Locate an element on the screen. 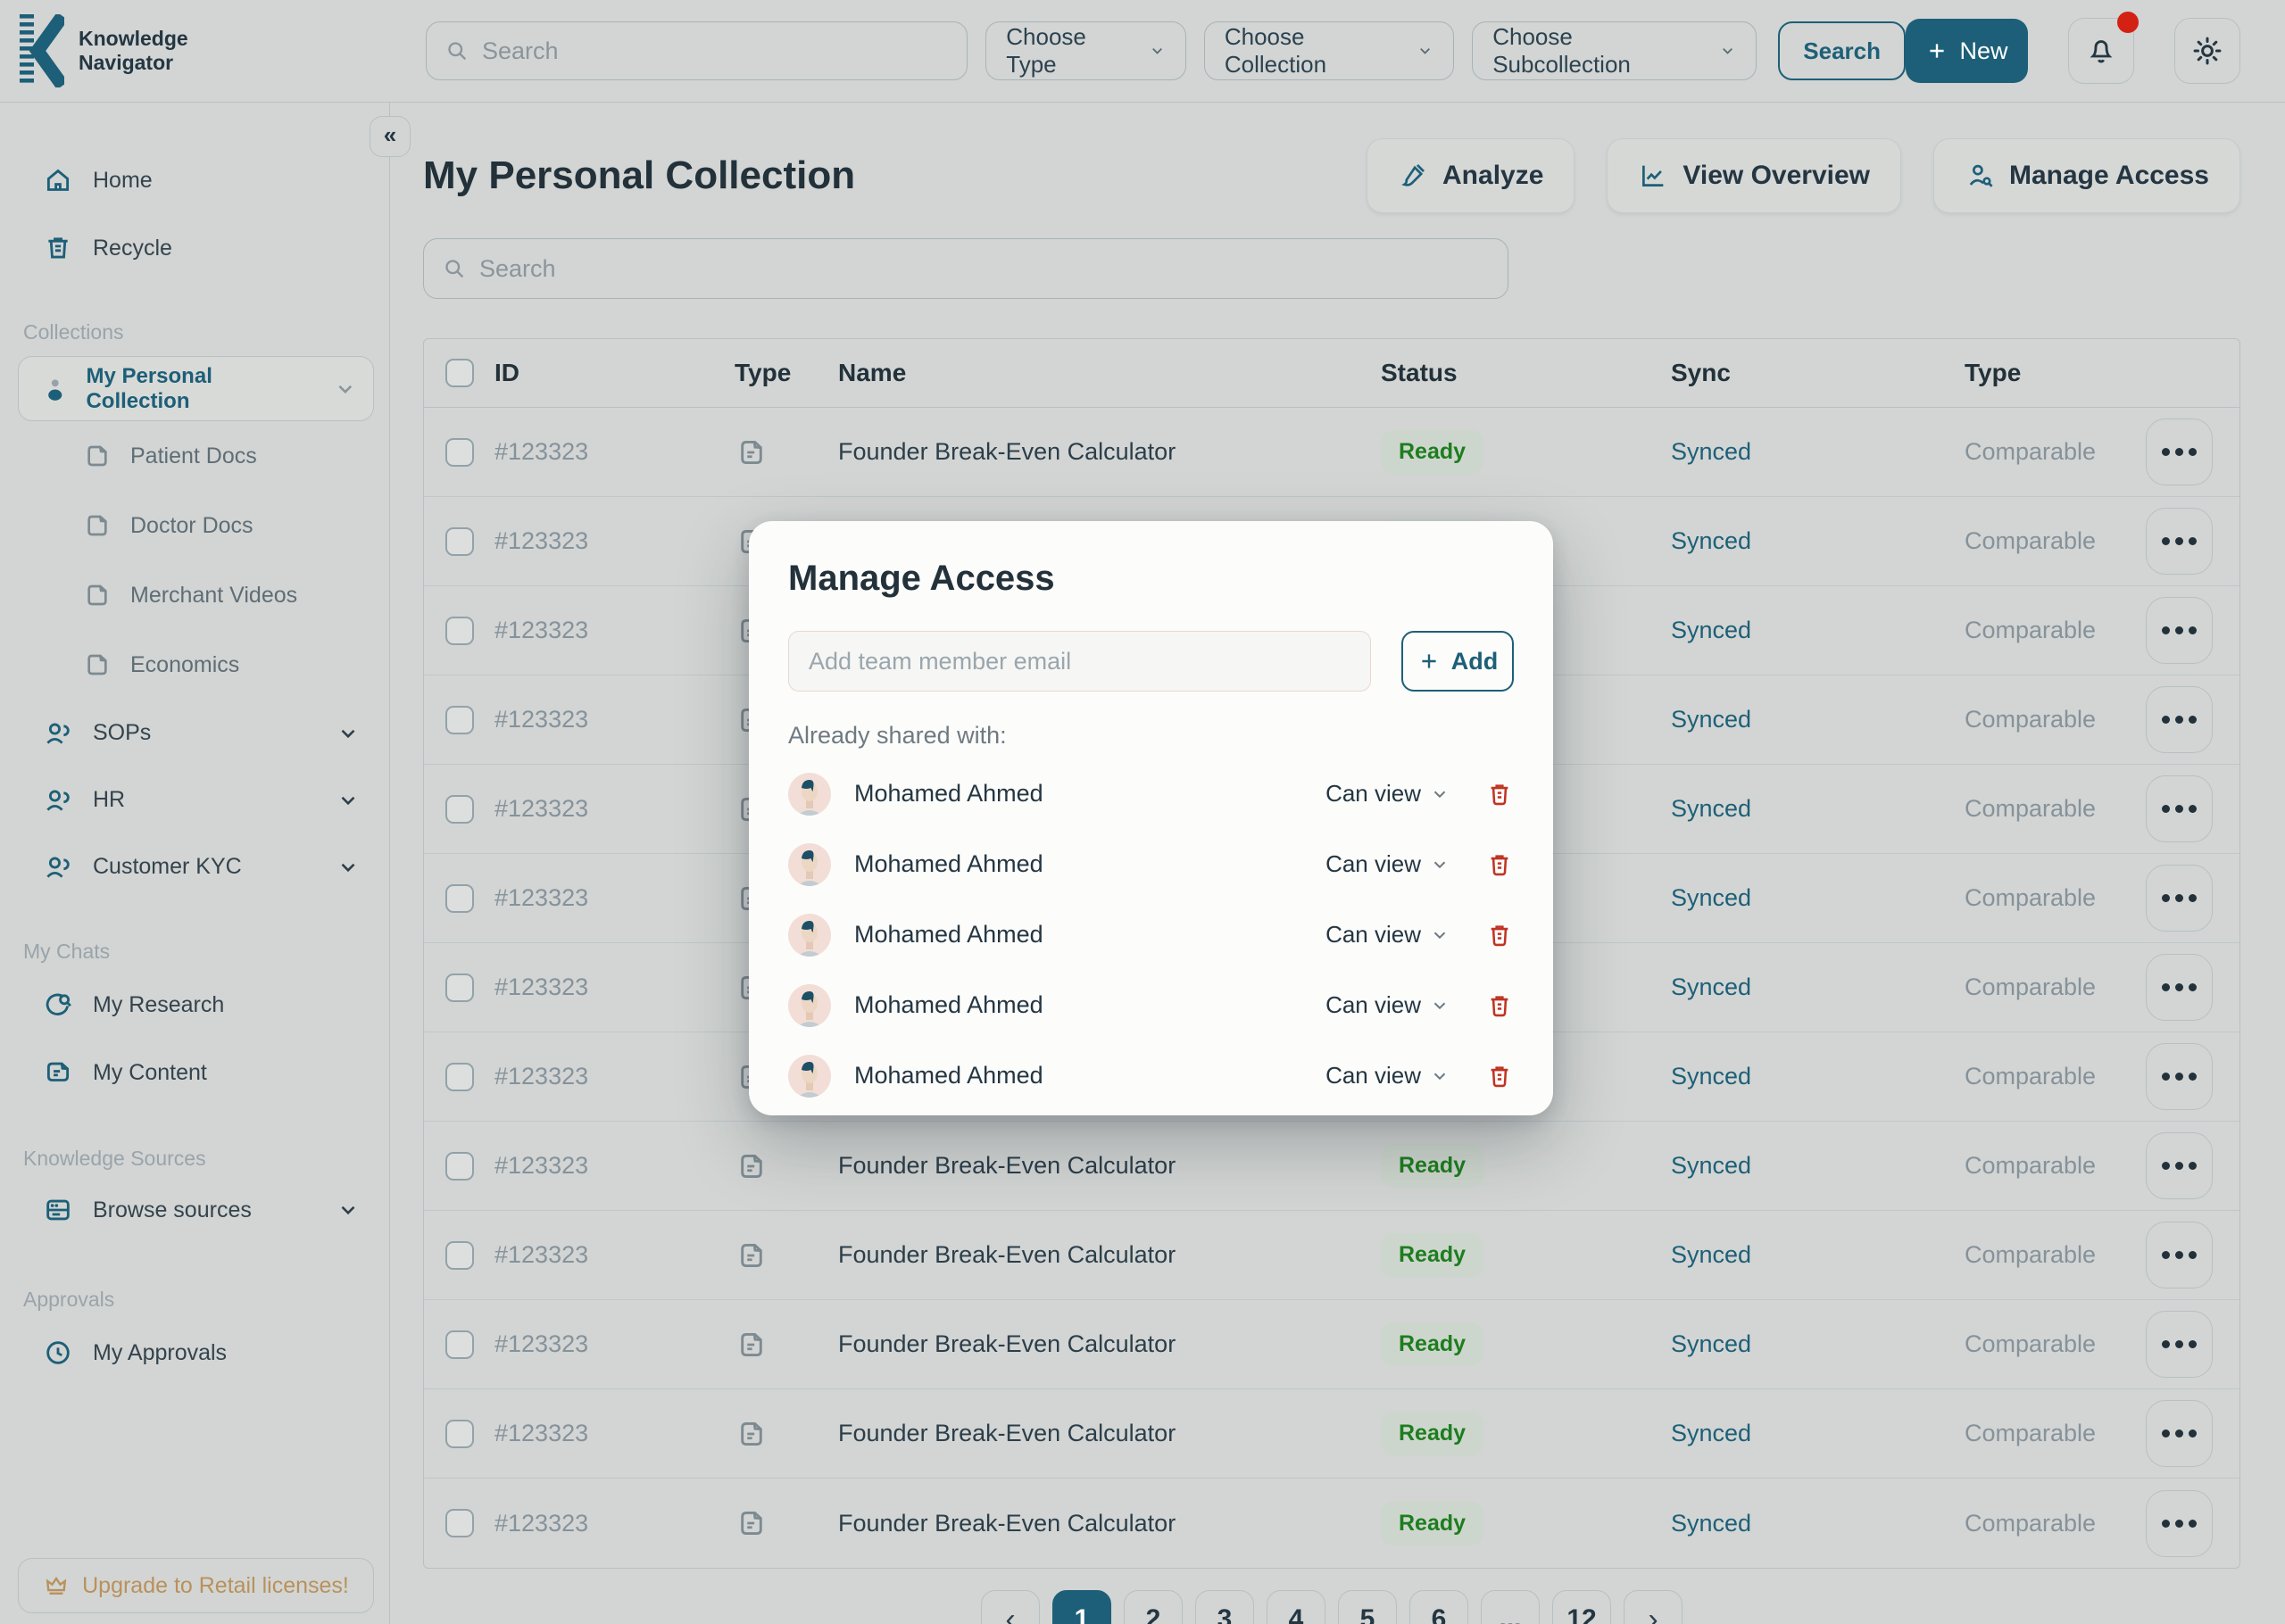 Image resolution: width=2285 pixels, height=1624 pixels. sidebar-item-my-approvals: My Approvals is located at coordinates (196, 1353).